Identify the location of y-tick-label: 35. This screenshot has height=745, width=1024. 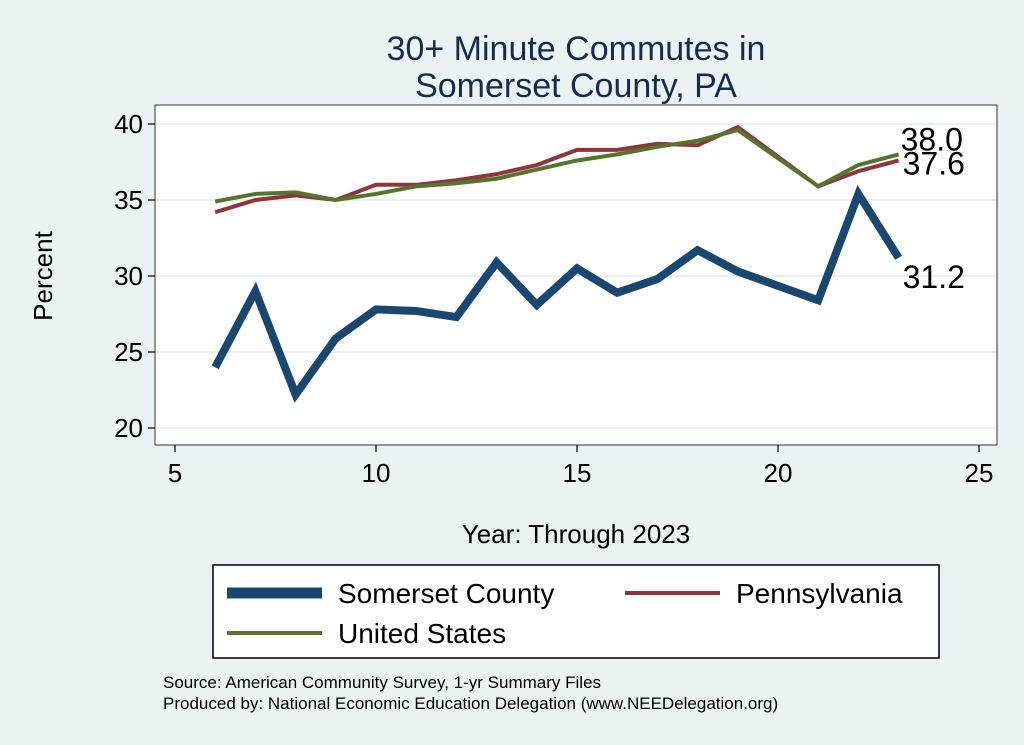
(128, 200).